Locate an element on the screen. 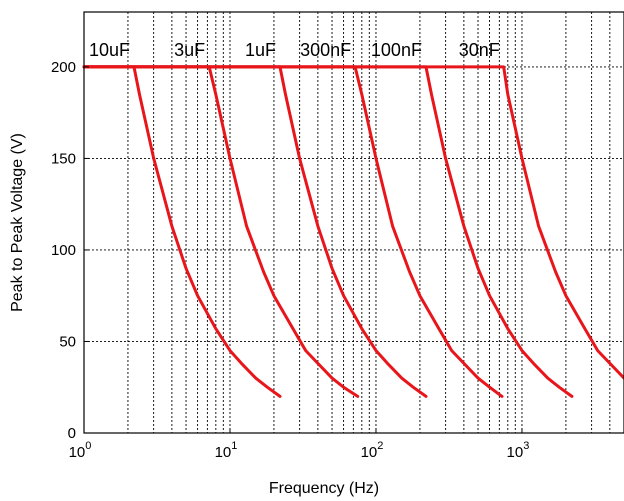  curve-label-30nf: 30nF is located at coordinates (479, 50).